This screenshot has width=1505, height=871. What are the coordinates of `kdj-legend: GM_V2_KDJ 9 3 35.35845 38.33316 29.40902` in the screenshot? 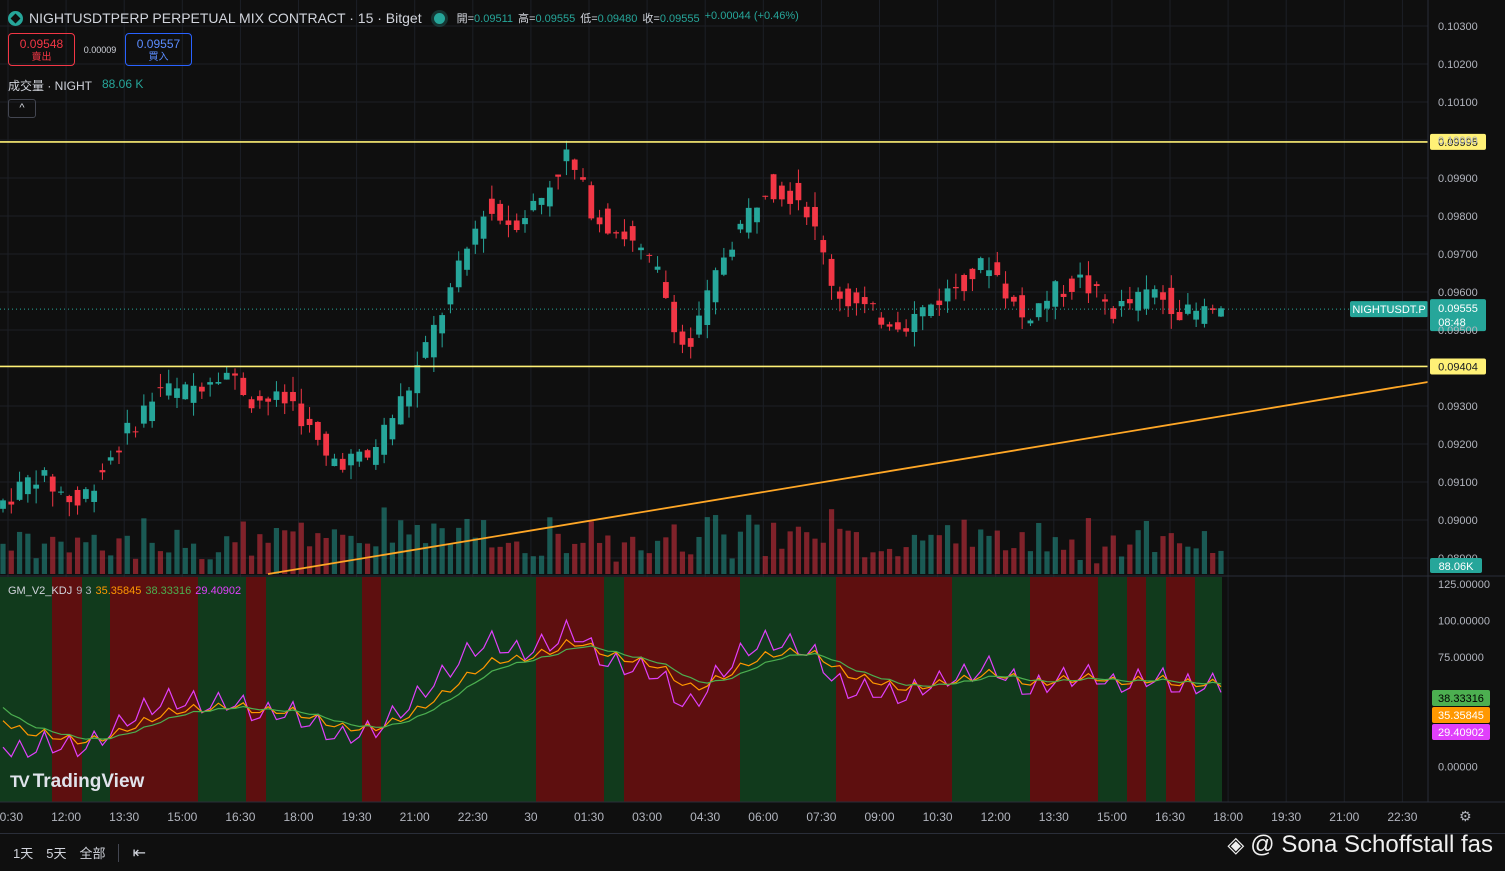 It's located at (124, 591).